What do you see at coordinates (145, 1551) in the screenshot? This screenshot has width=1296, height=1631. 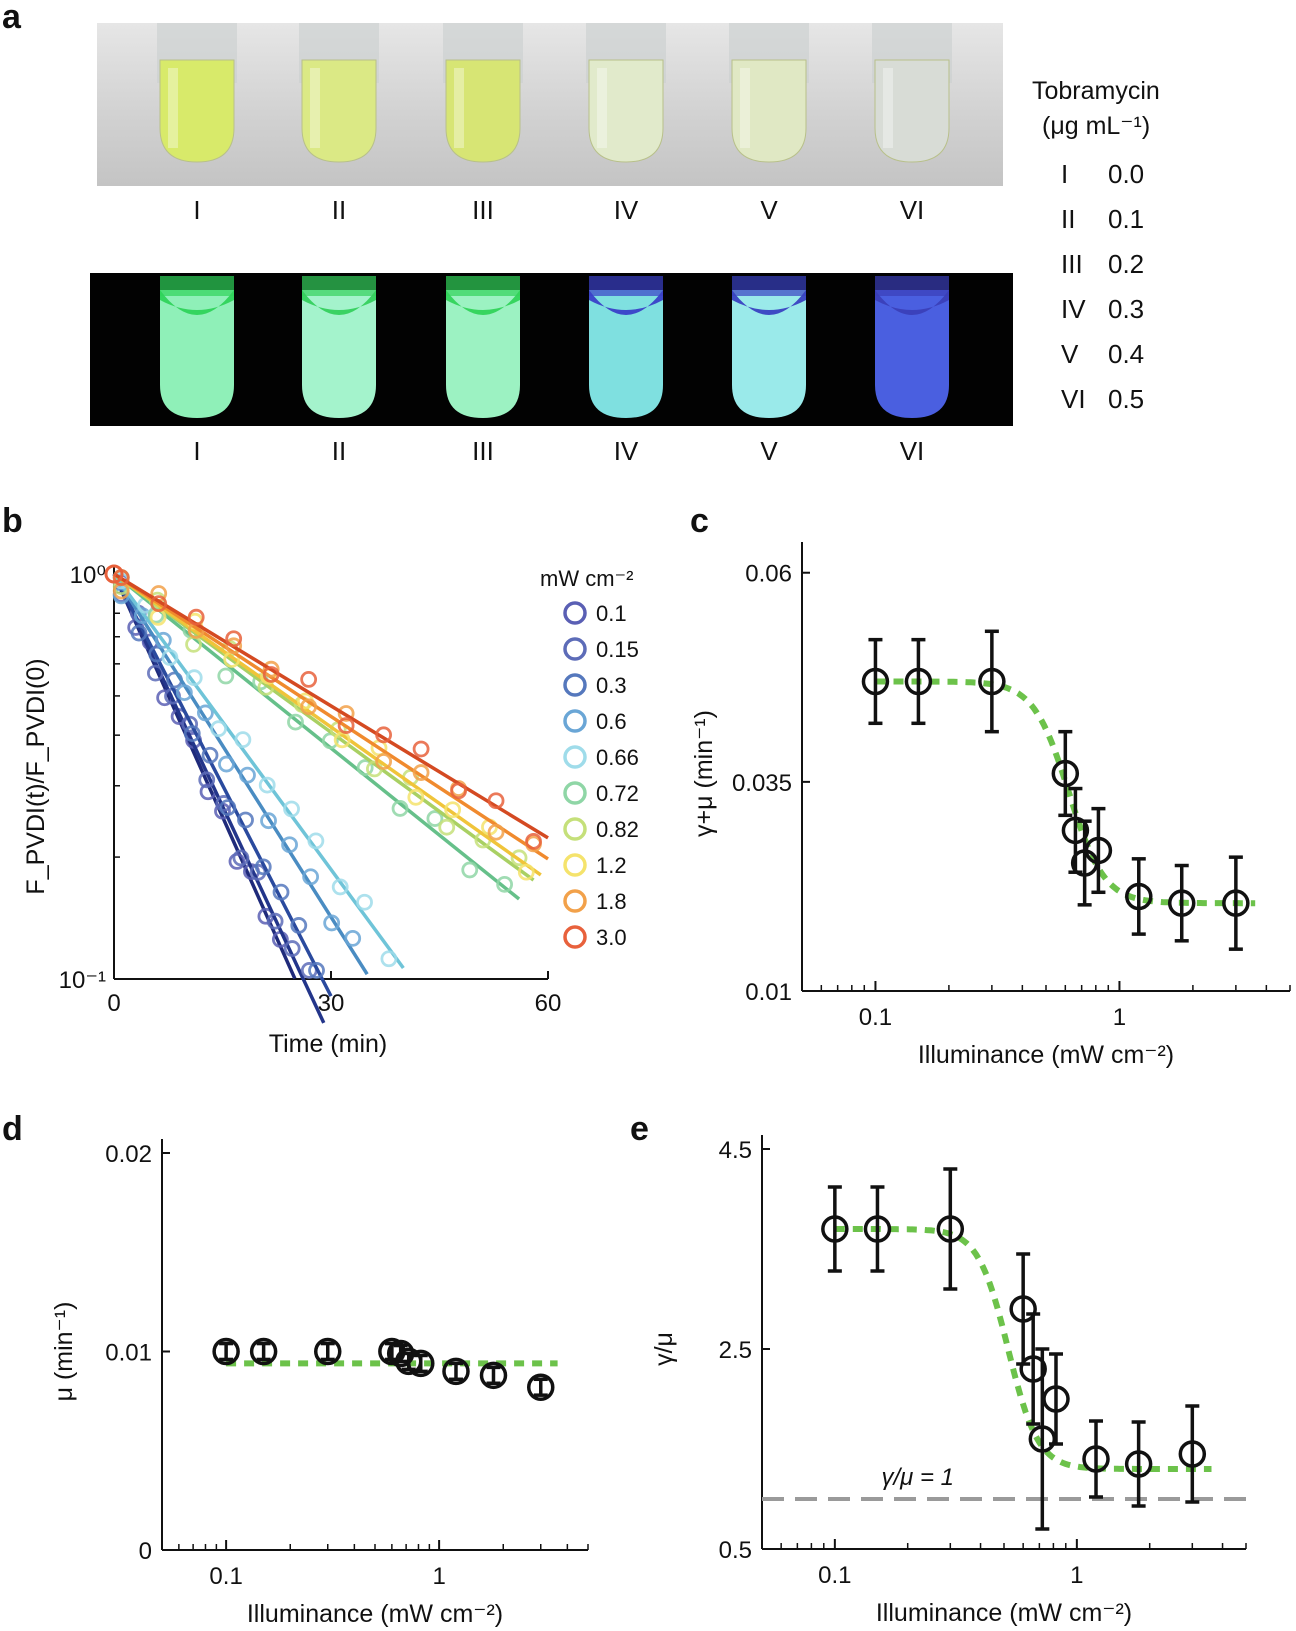 I see `pd-y-tick-label: 0` at bounding box center [145, 1551].